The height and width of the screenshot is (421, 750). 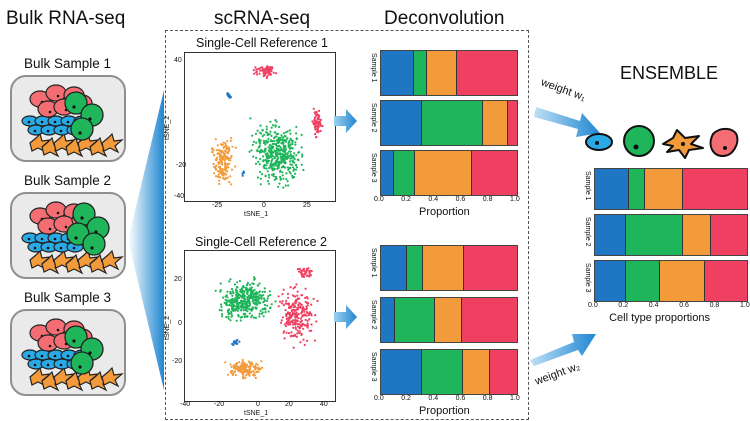 I want to click on bulk-sample-2-label: Bulk Sample 2, so click(x=68, y=180).